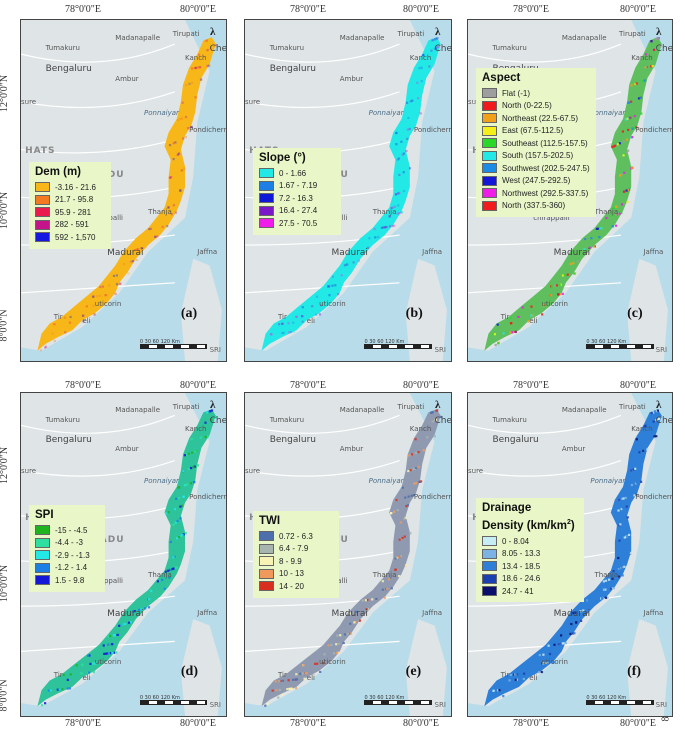  I want to click on legend-label: 7.2 - 16.3, so click(296, 198).